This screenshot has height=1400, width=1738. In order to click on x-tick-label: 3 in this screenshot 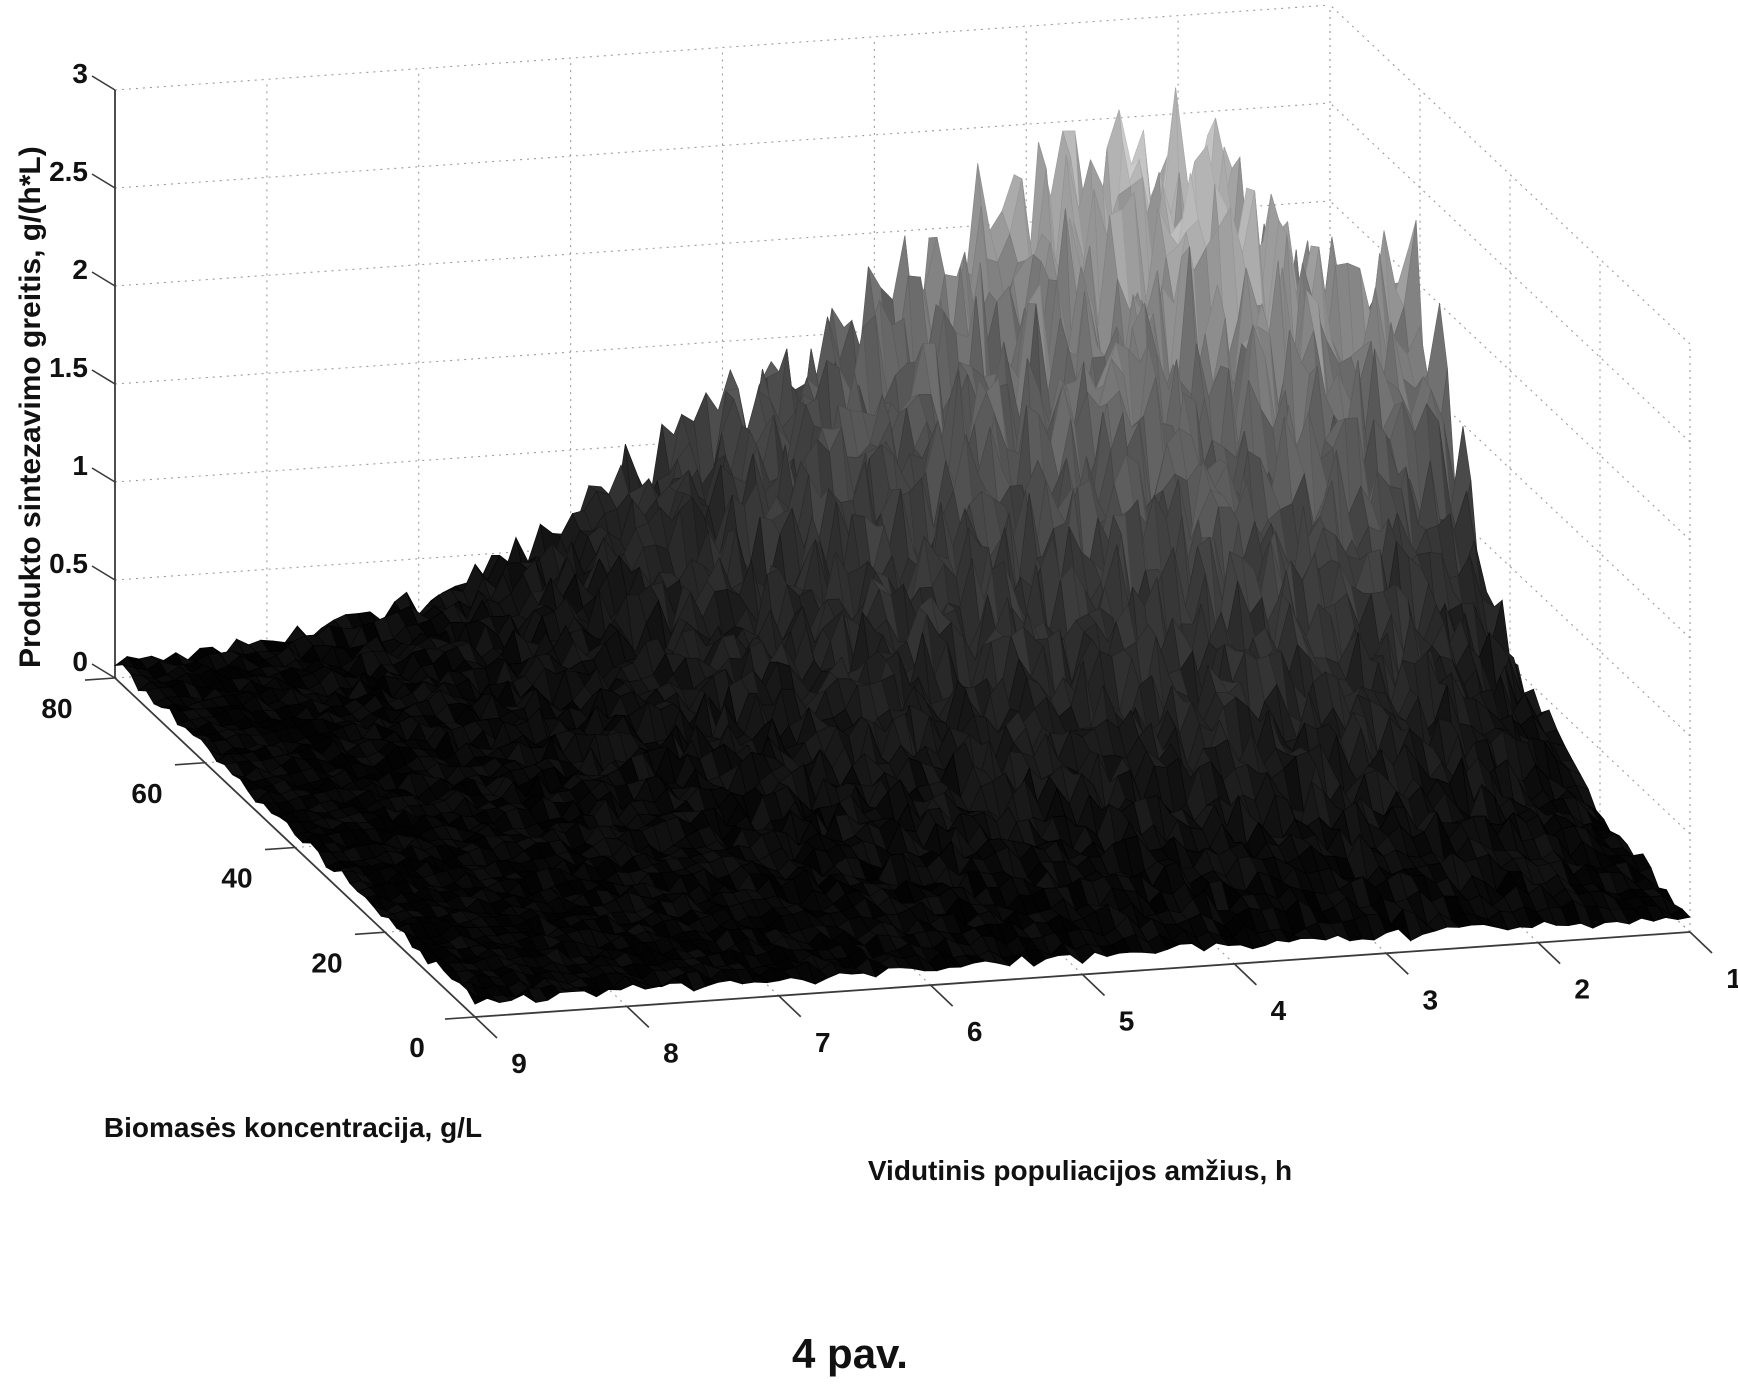, I will do `click(1430, 999)`.